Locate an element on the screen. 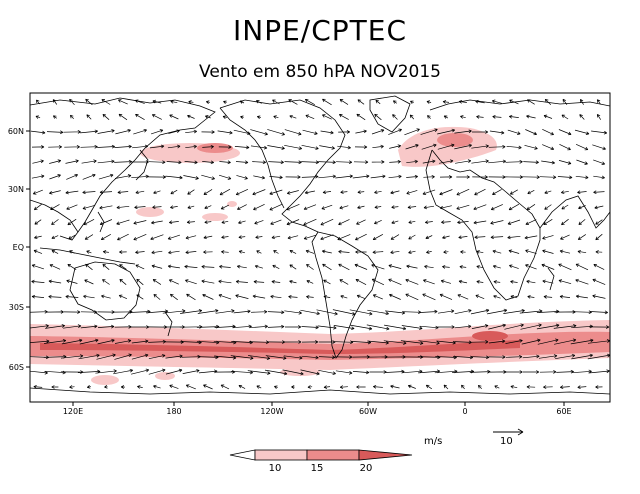 Image resolution: width=640 pixels, height=494 pixels. lat-tick-label: 60S is located at coordinates (16, 367).